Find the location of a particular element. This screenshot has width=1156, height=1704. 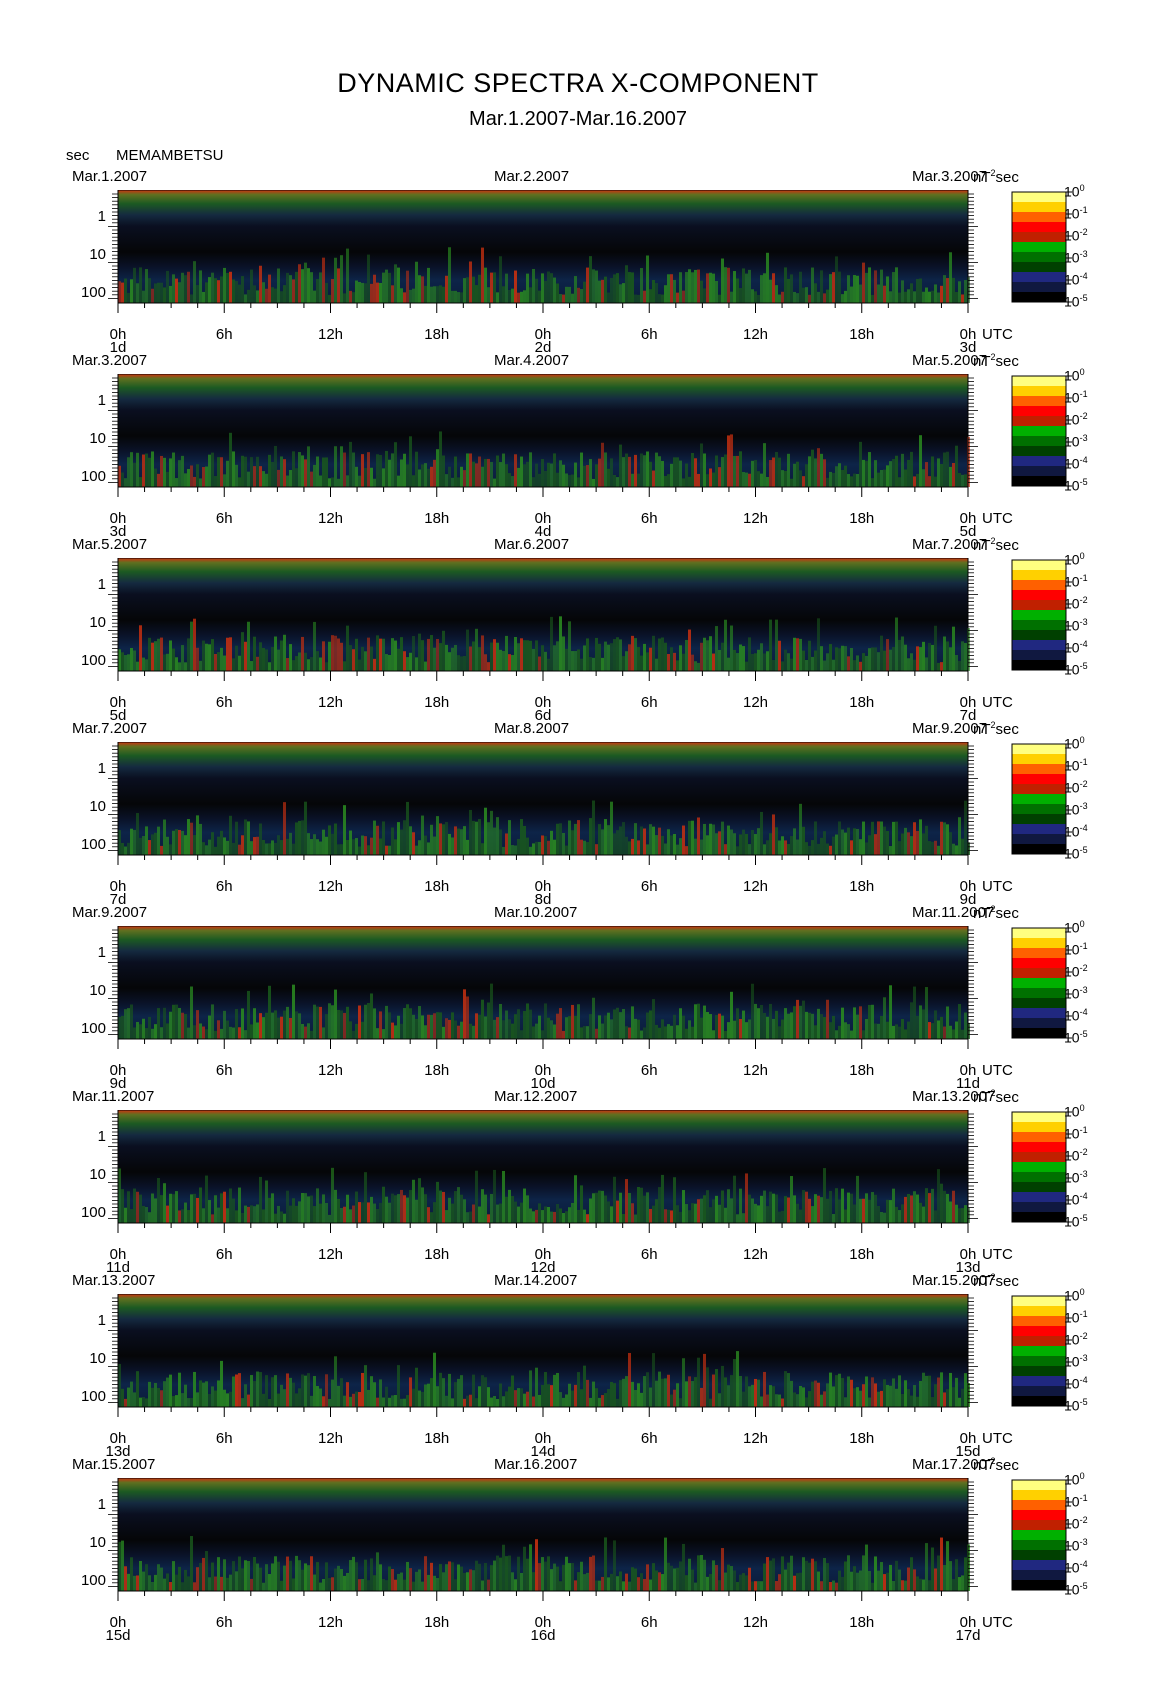

panel-date-label: Mar.11.2007 is located at coordinates (953, 912).